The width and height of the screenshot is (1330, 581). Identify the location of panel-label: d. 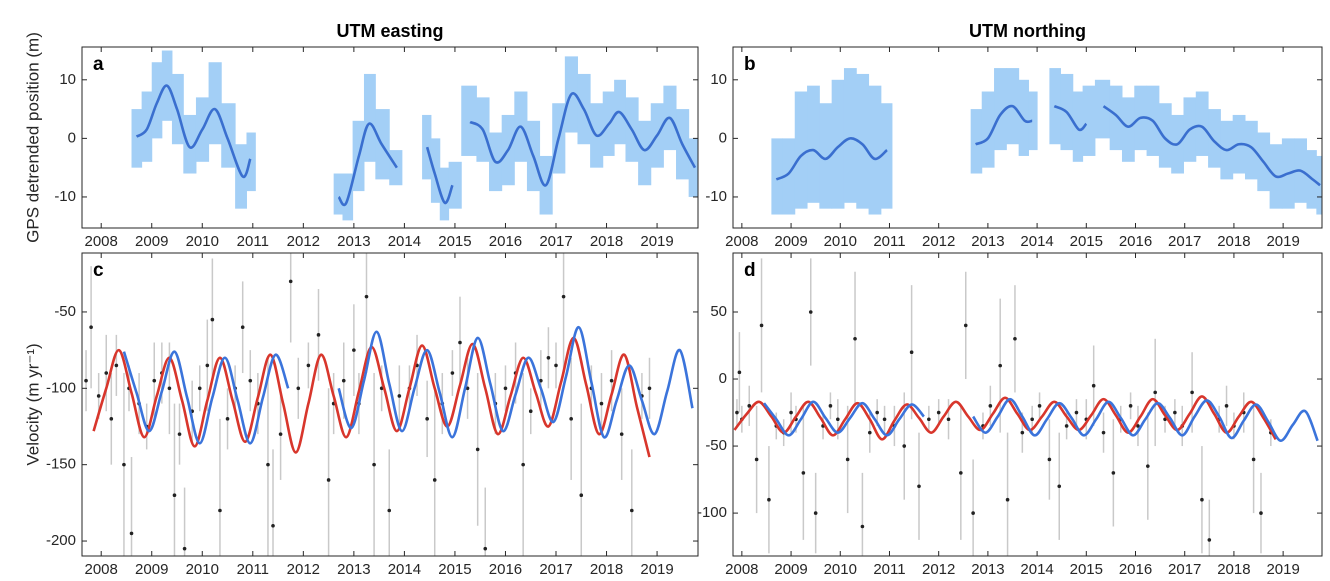
(750, 270).